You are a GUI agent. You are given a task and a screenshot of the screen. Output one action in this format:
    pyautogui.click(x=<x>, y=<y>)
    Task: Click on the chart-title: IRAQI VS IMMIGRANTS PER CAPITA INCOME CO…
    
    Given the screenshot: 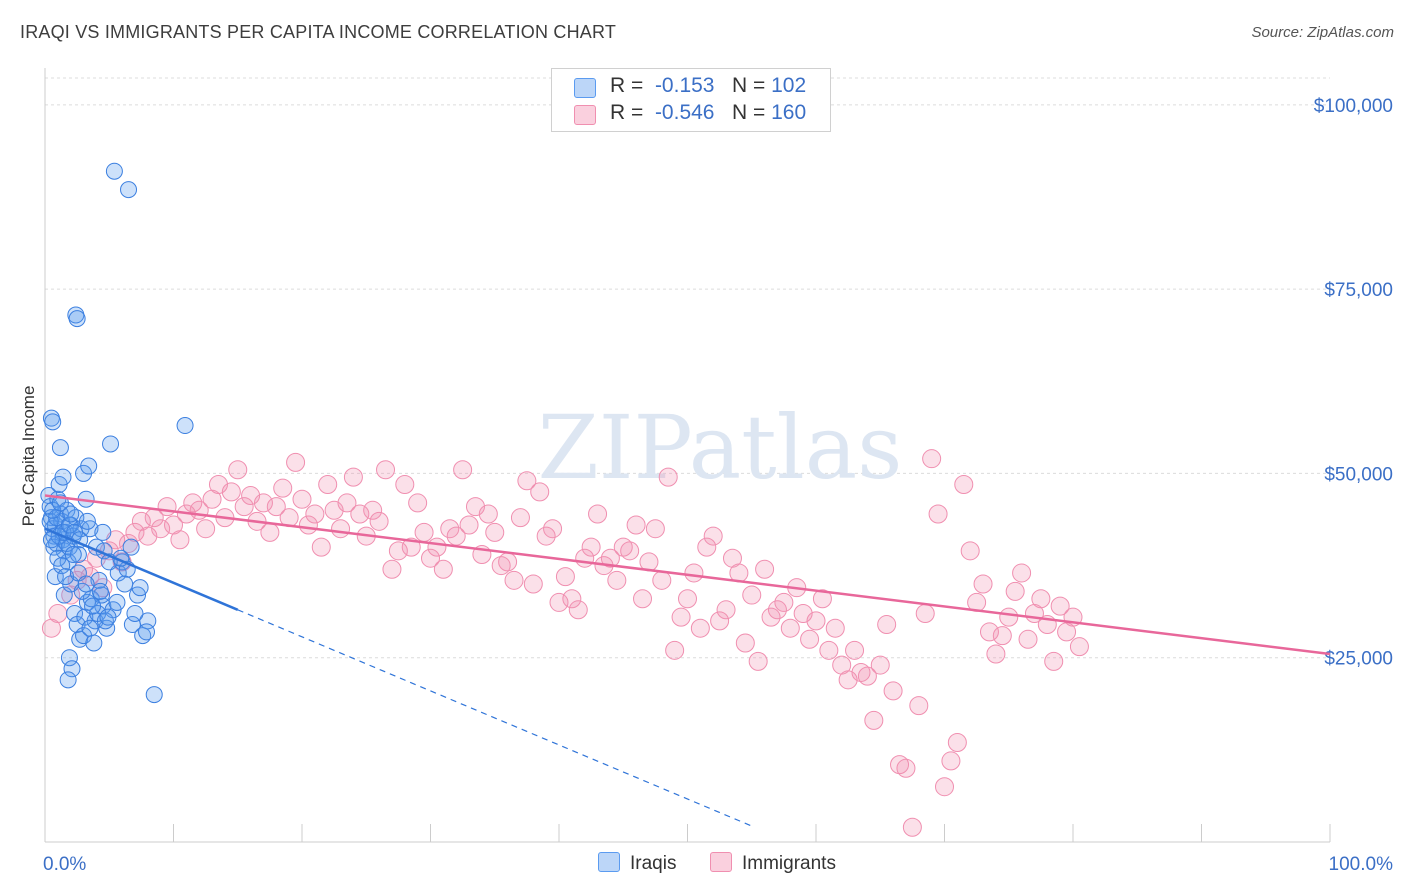 What is the action you would take?
    pyautogui.click(x=318, y=32)
    